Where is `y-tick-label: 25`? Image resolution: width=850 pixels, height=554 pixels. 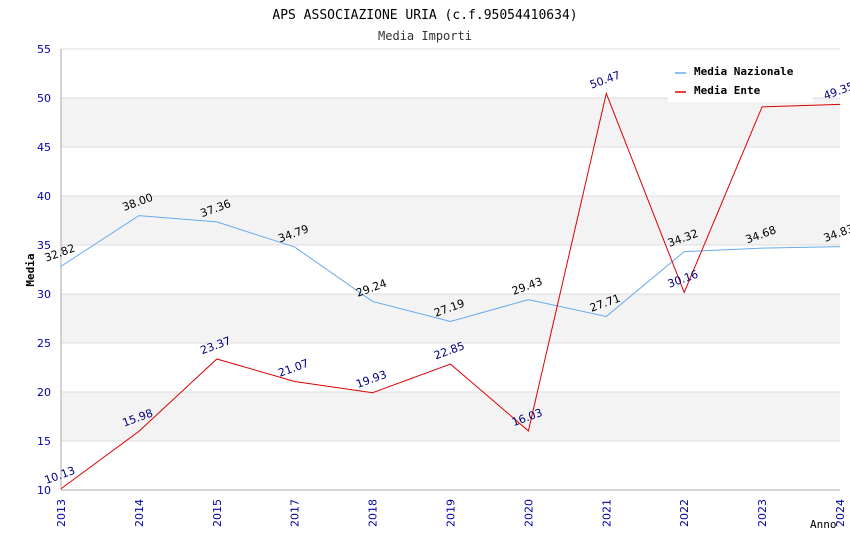
y-tick-label: 25 is located at coordinates (44, 343).